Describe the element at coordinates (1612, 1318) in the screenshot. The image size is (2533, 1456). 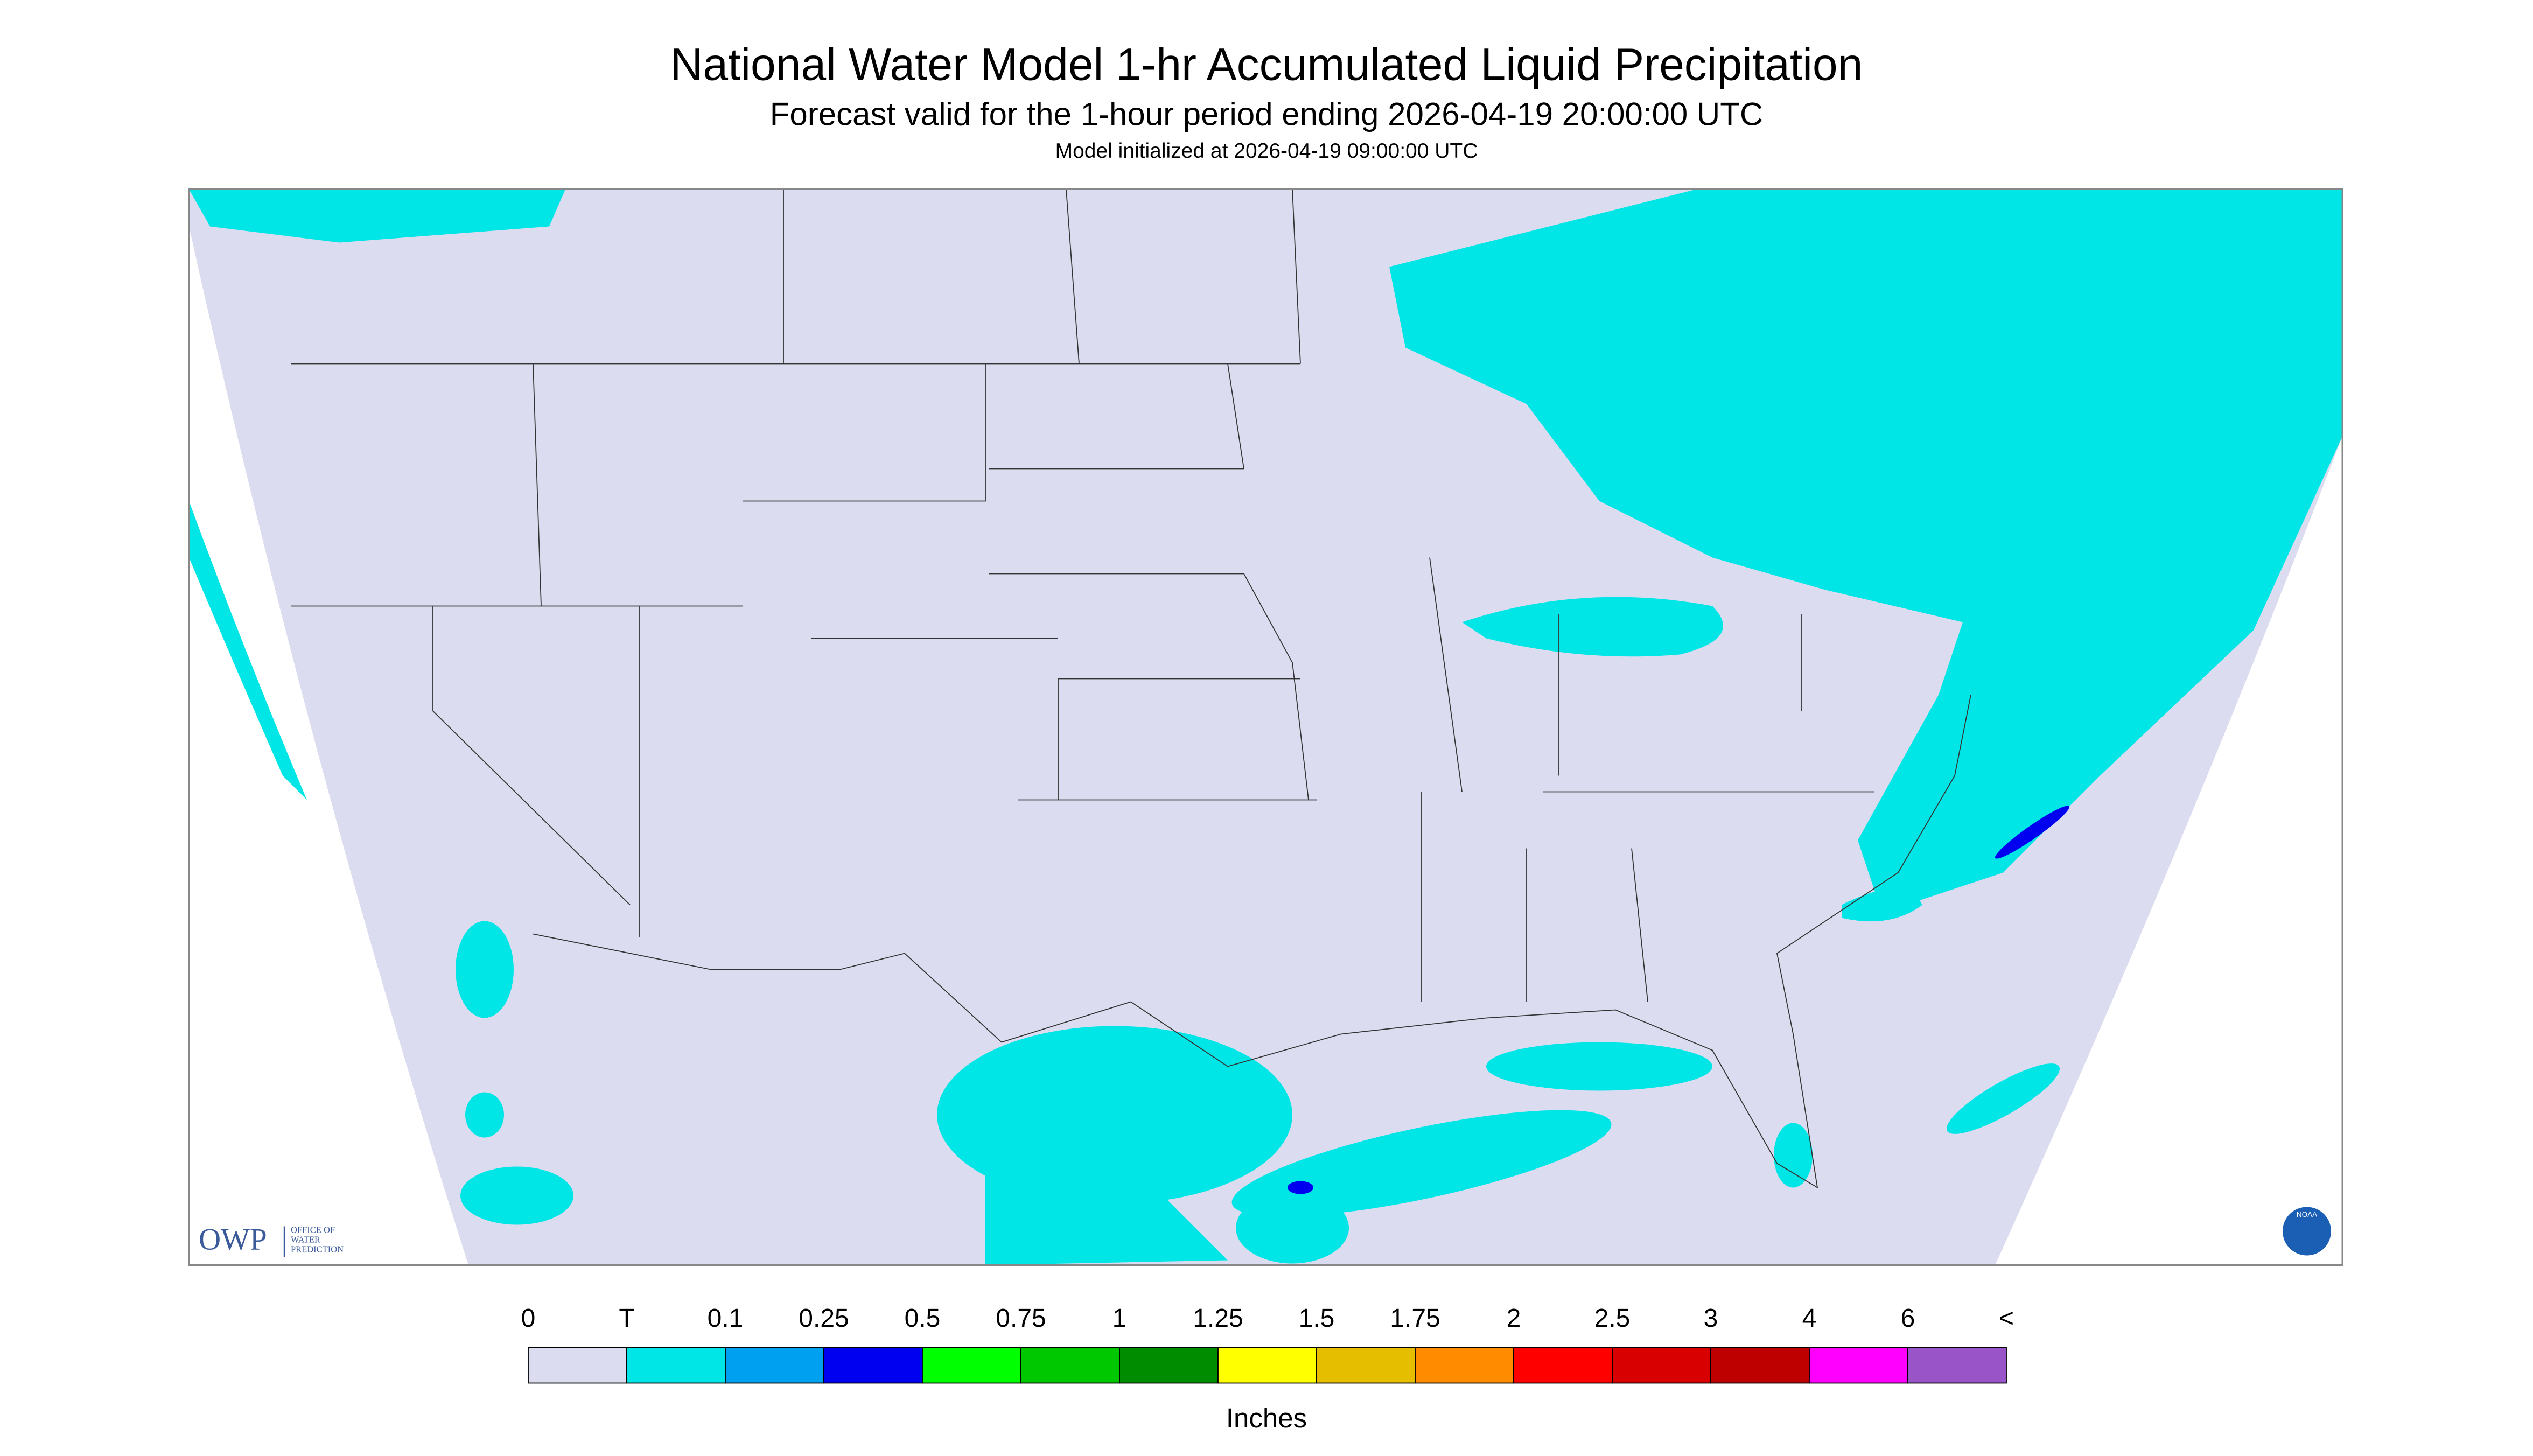
I see `legend-label: 2.5` at that location.